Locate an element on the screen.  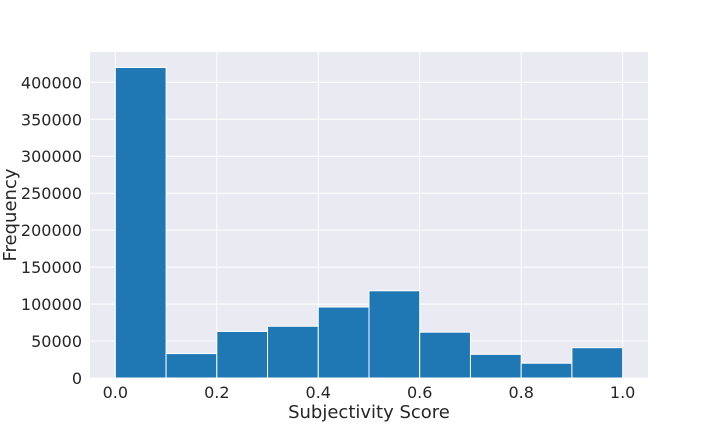
y-tick-label: 300000 is located at coordinates (51, 156).